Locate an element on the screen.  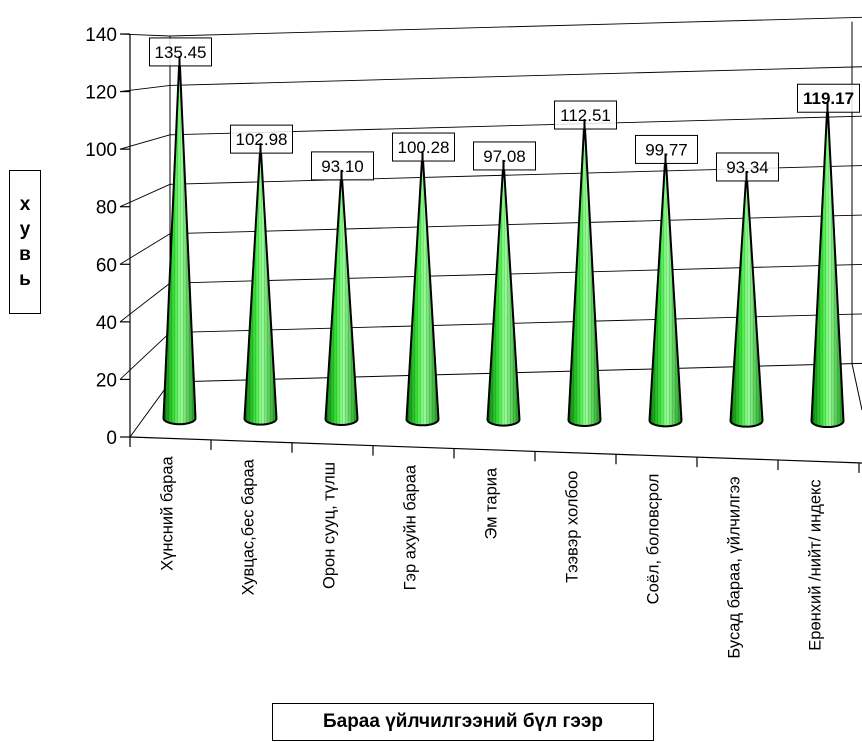
y-tick-label: 140 is located at coordinates (101, 35).